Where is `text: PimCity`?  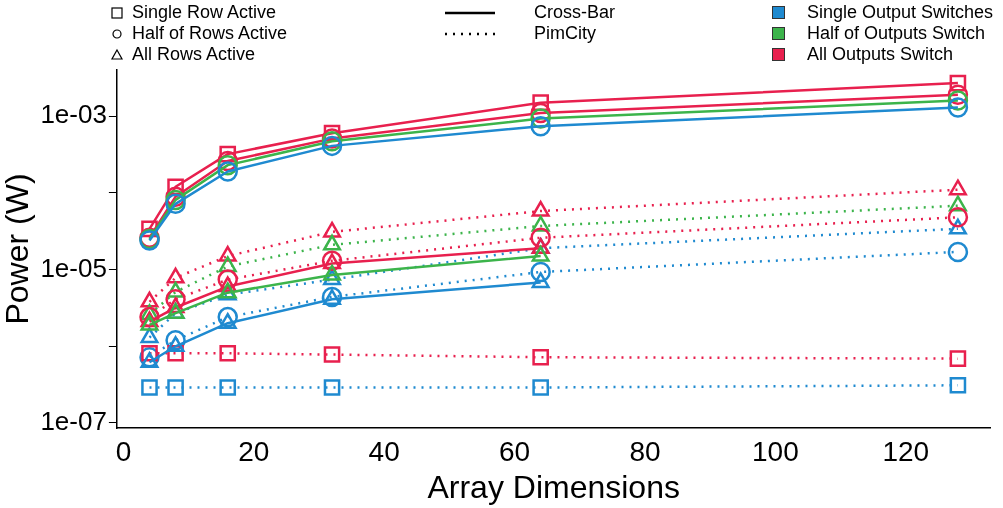 text: PimCity is located at coordinates (564, 33).